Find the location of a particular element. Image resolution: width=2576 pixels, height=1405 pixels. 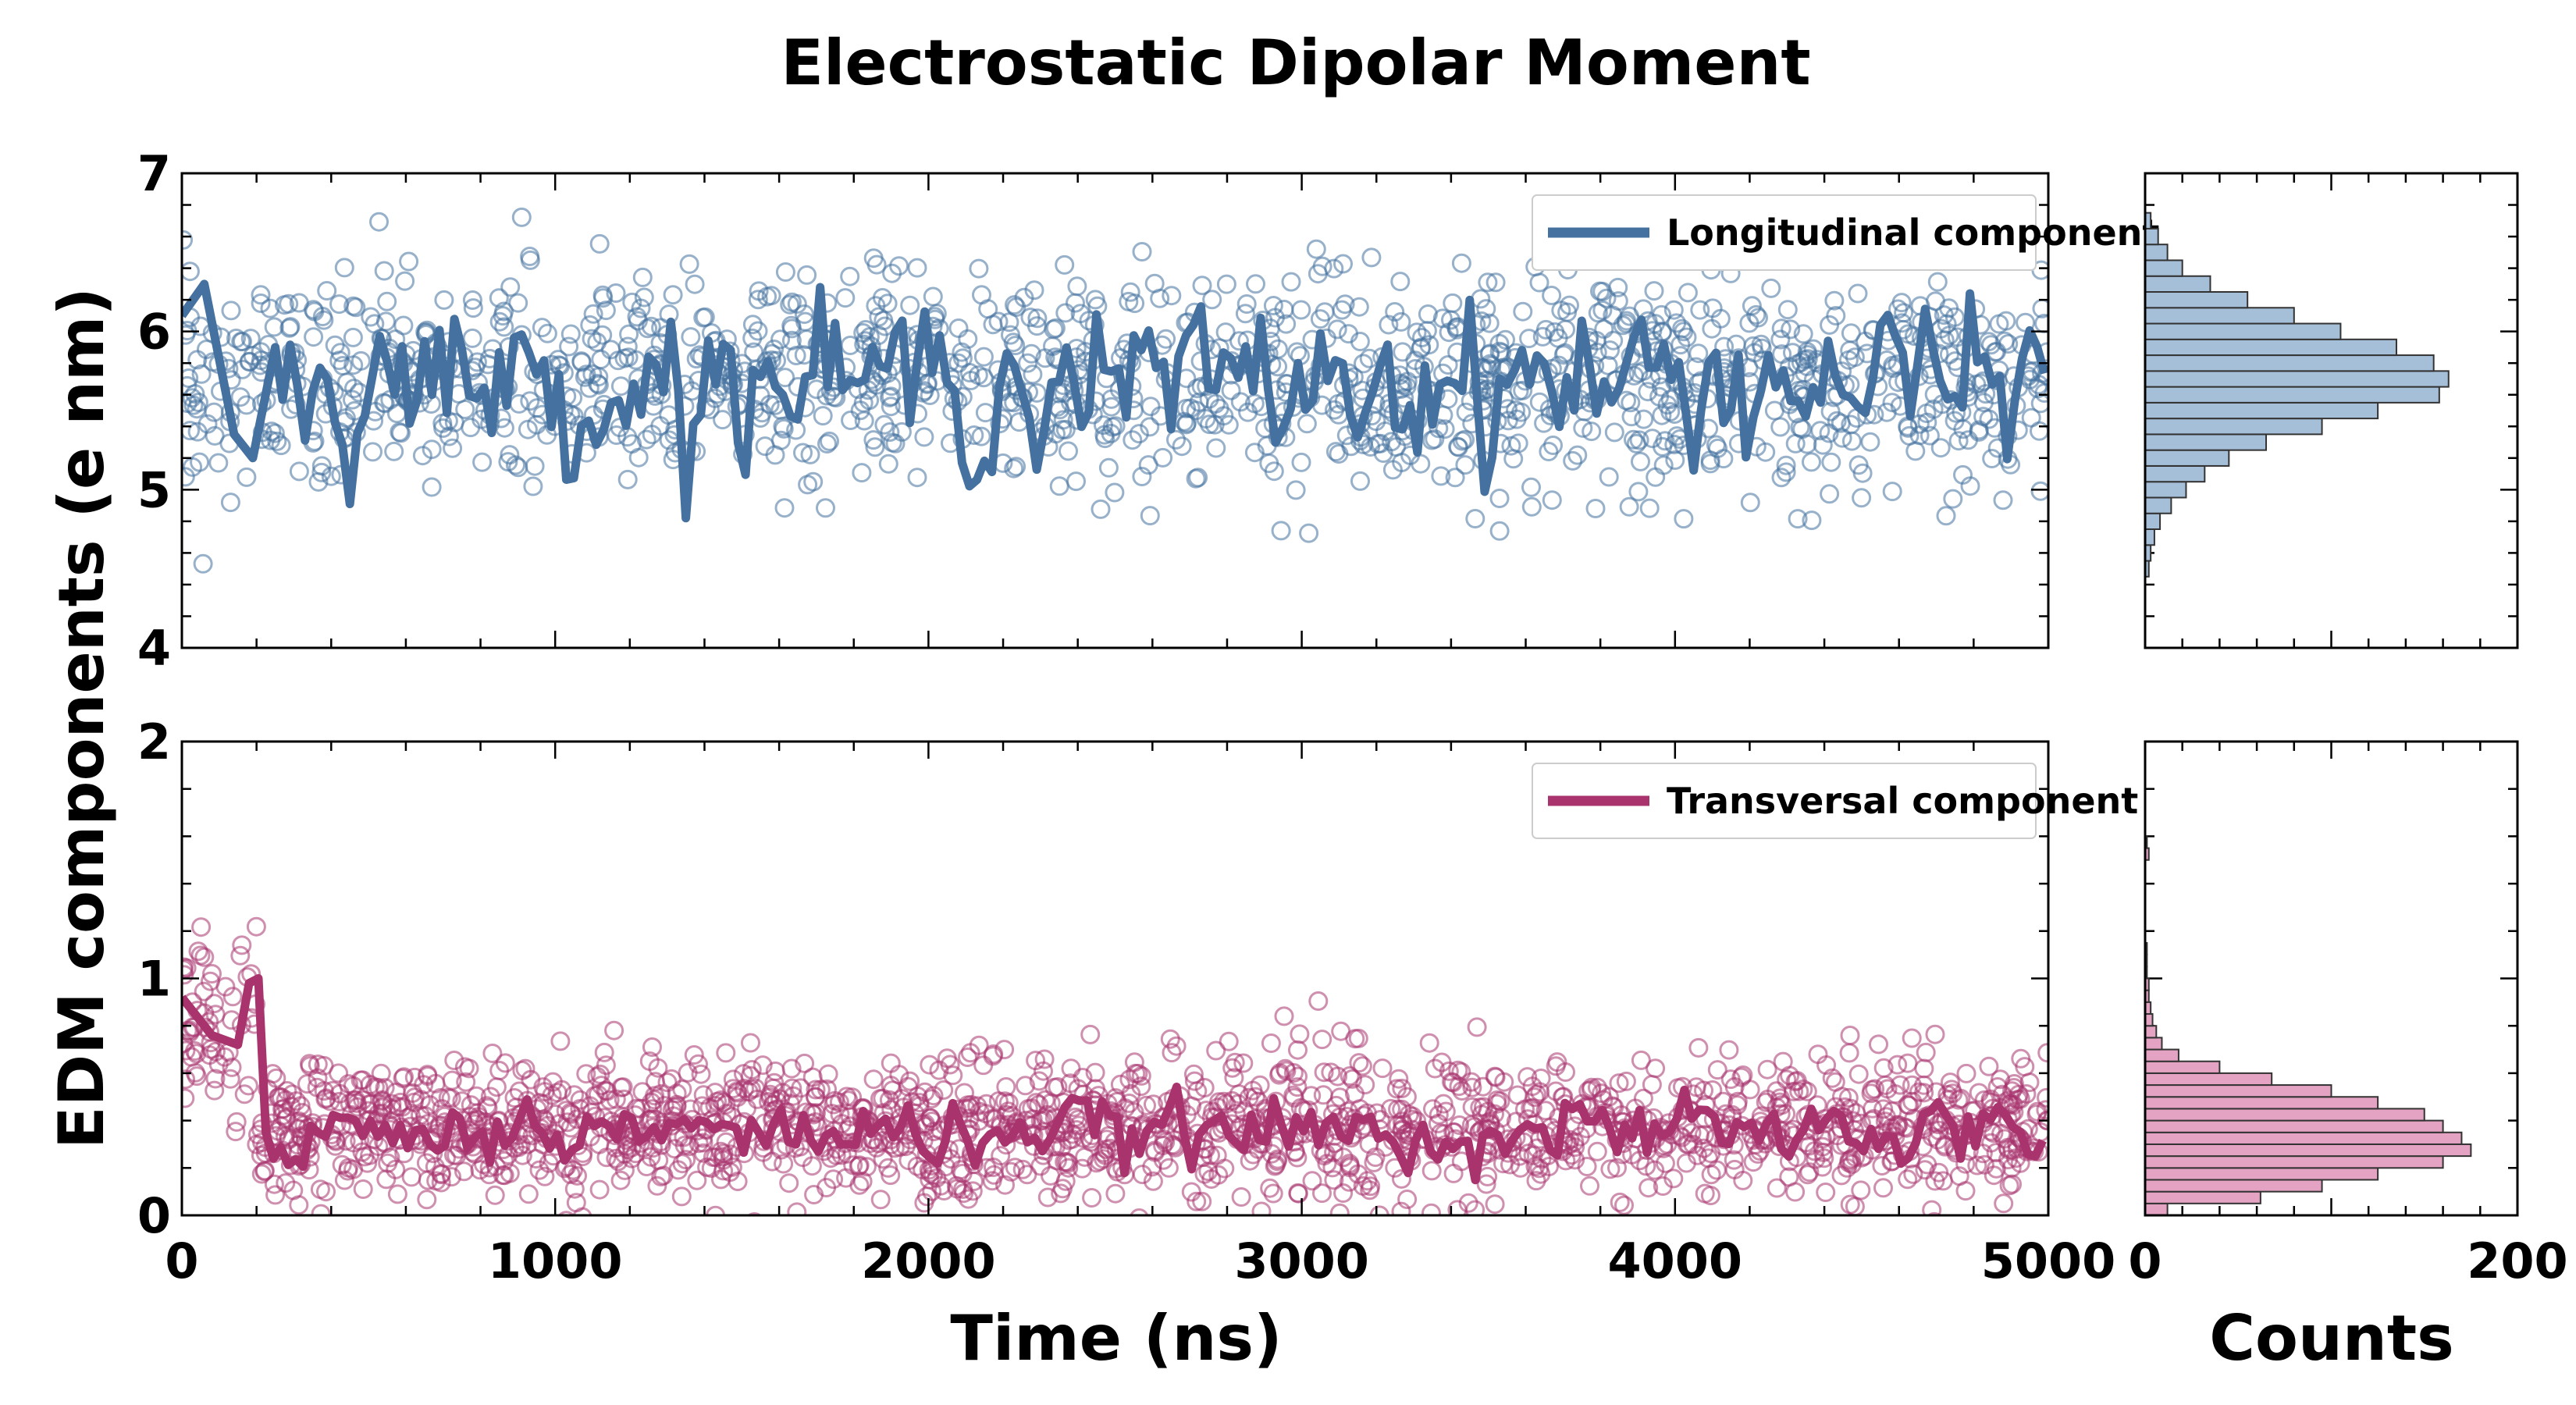

y-tick-label: 2 is located at coordinates (154, 742).